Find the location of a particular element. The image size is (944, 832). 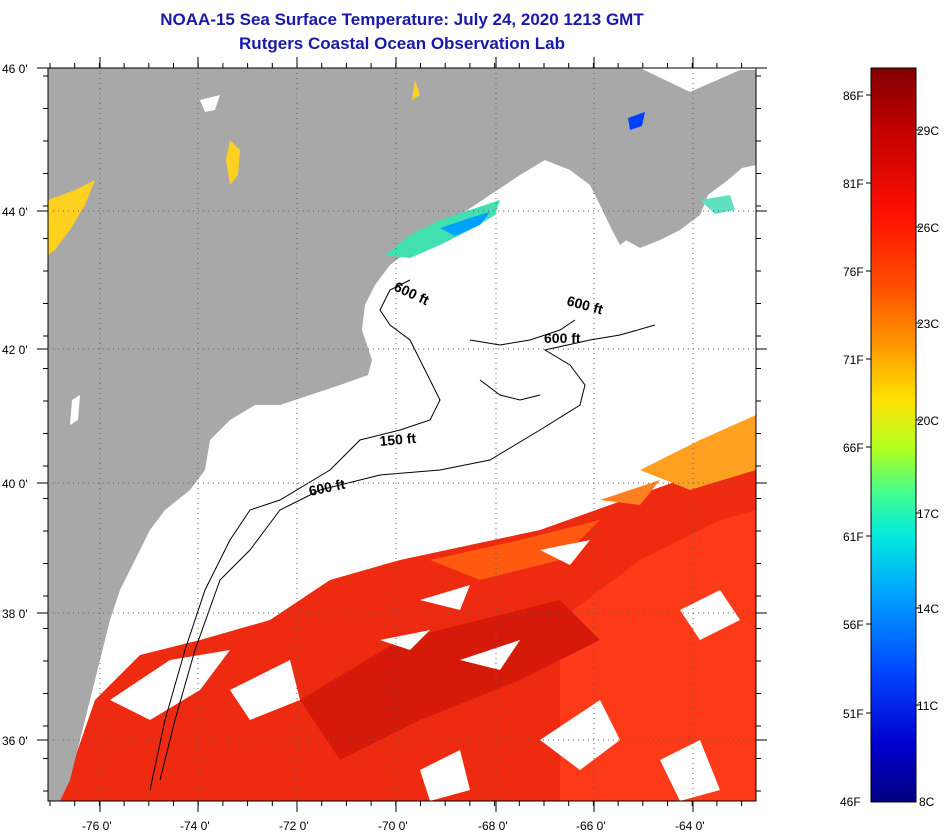

celsius-label: 17C is located at coordinates (928, 514).